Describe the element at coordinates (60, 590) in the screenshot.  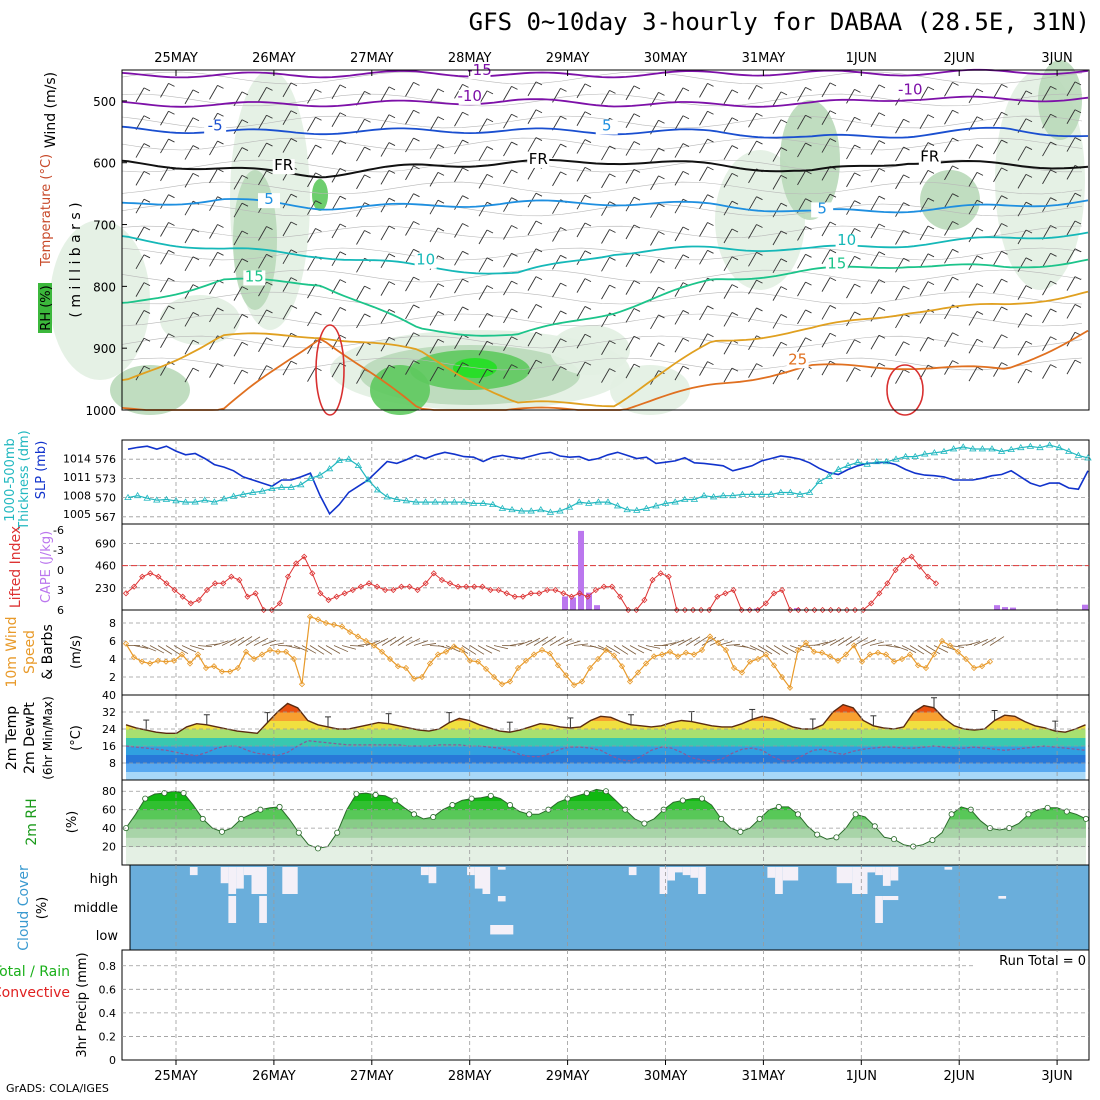
I see `lifted-tick: 3` at that location.